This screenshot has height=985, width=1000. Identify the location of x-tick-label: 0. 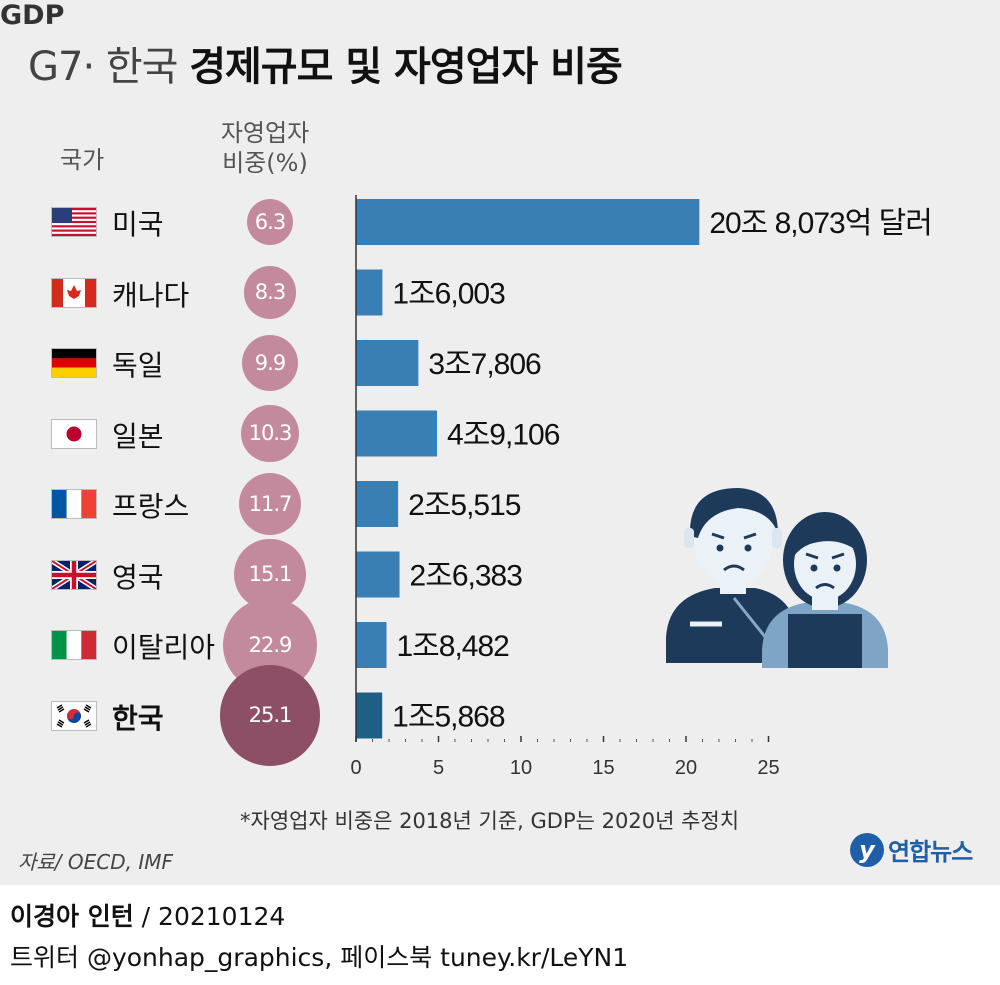
(355, 768).